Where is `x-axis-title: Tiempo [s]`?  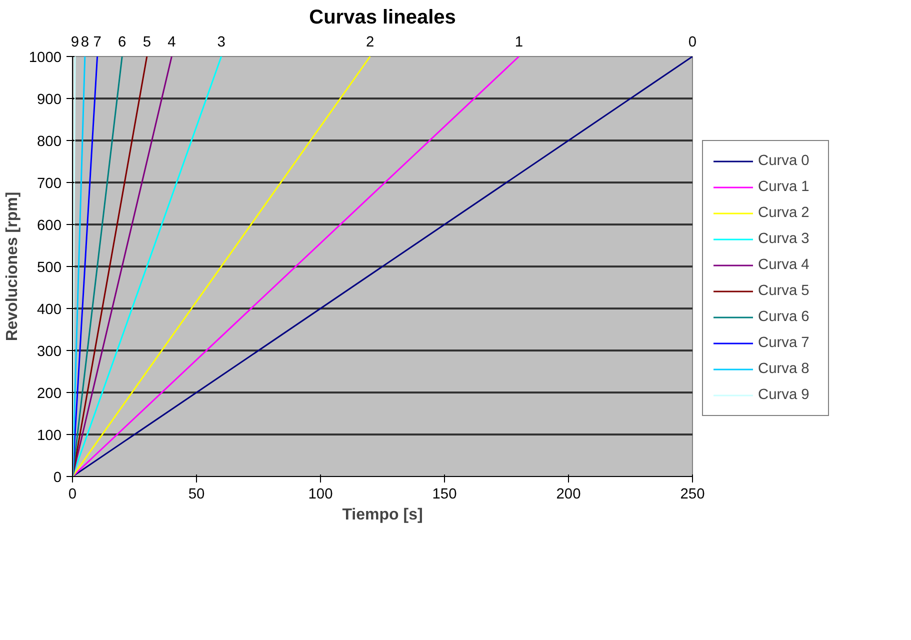 x-axis-title: Tiempo [s] is located at coordinates (382, 515).